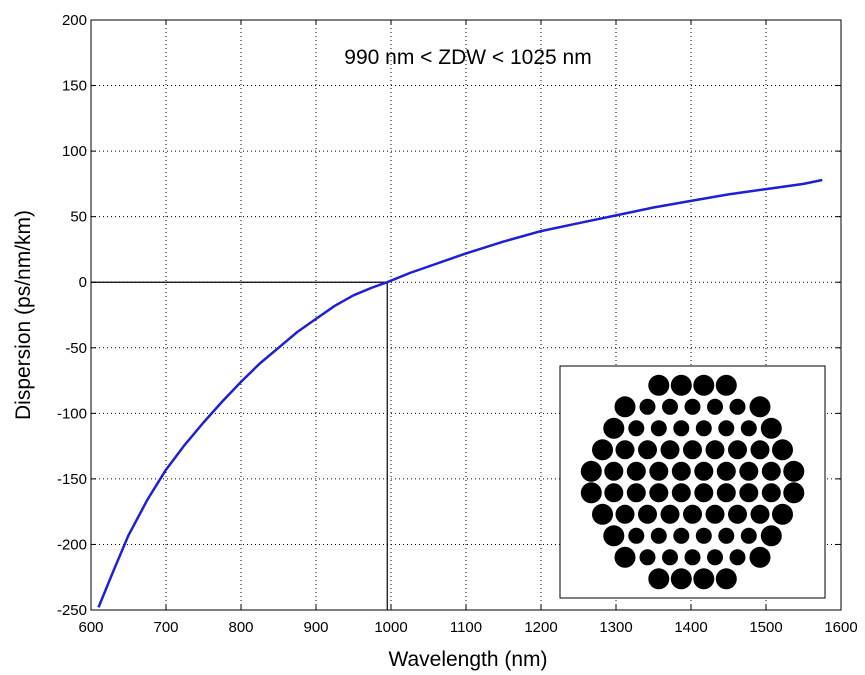 Image resolution: width=865 pixels, height=675 pixels. What do you see at coordinates (692, 482) in the screenshot?
I see `fiber-cross-section-inset` at bounding box center [692, 482].